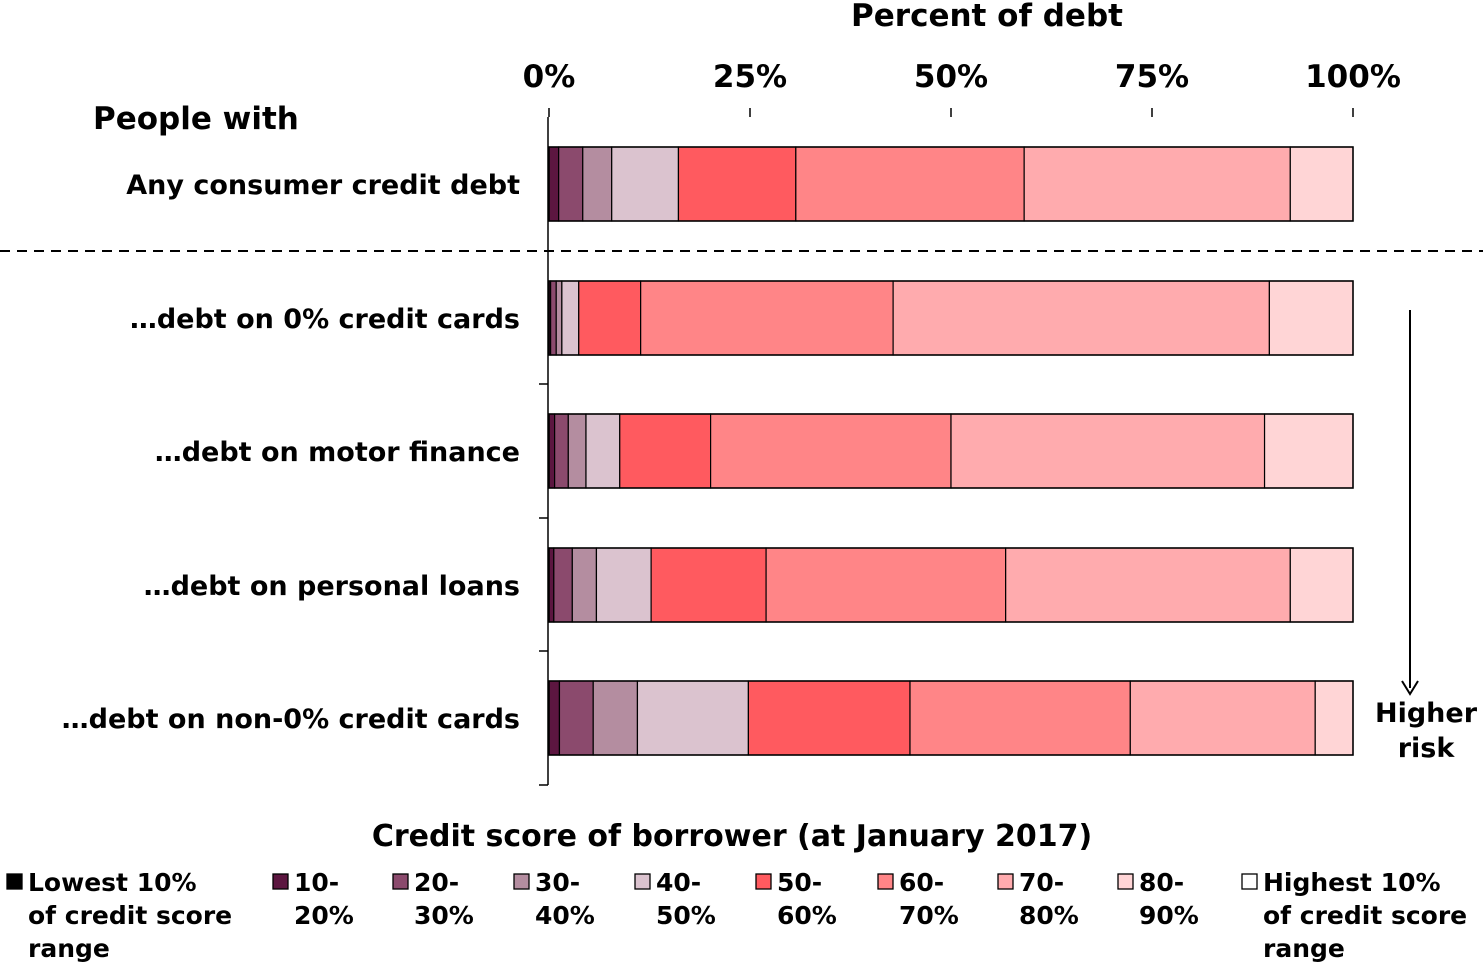 The image size is (1483, 962). I want to click on legend-label: 30-, so click(557, 882).